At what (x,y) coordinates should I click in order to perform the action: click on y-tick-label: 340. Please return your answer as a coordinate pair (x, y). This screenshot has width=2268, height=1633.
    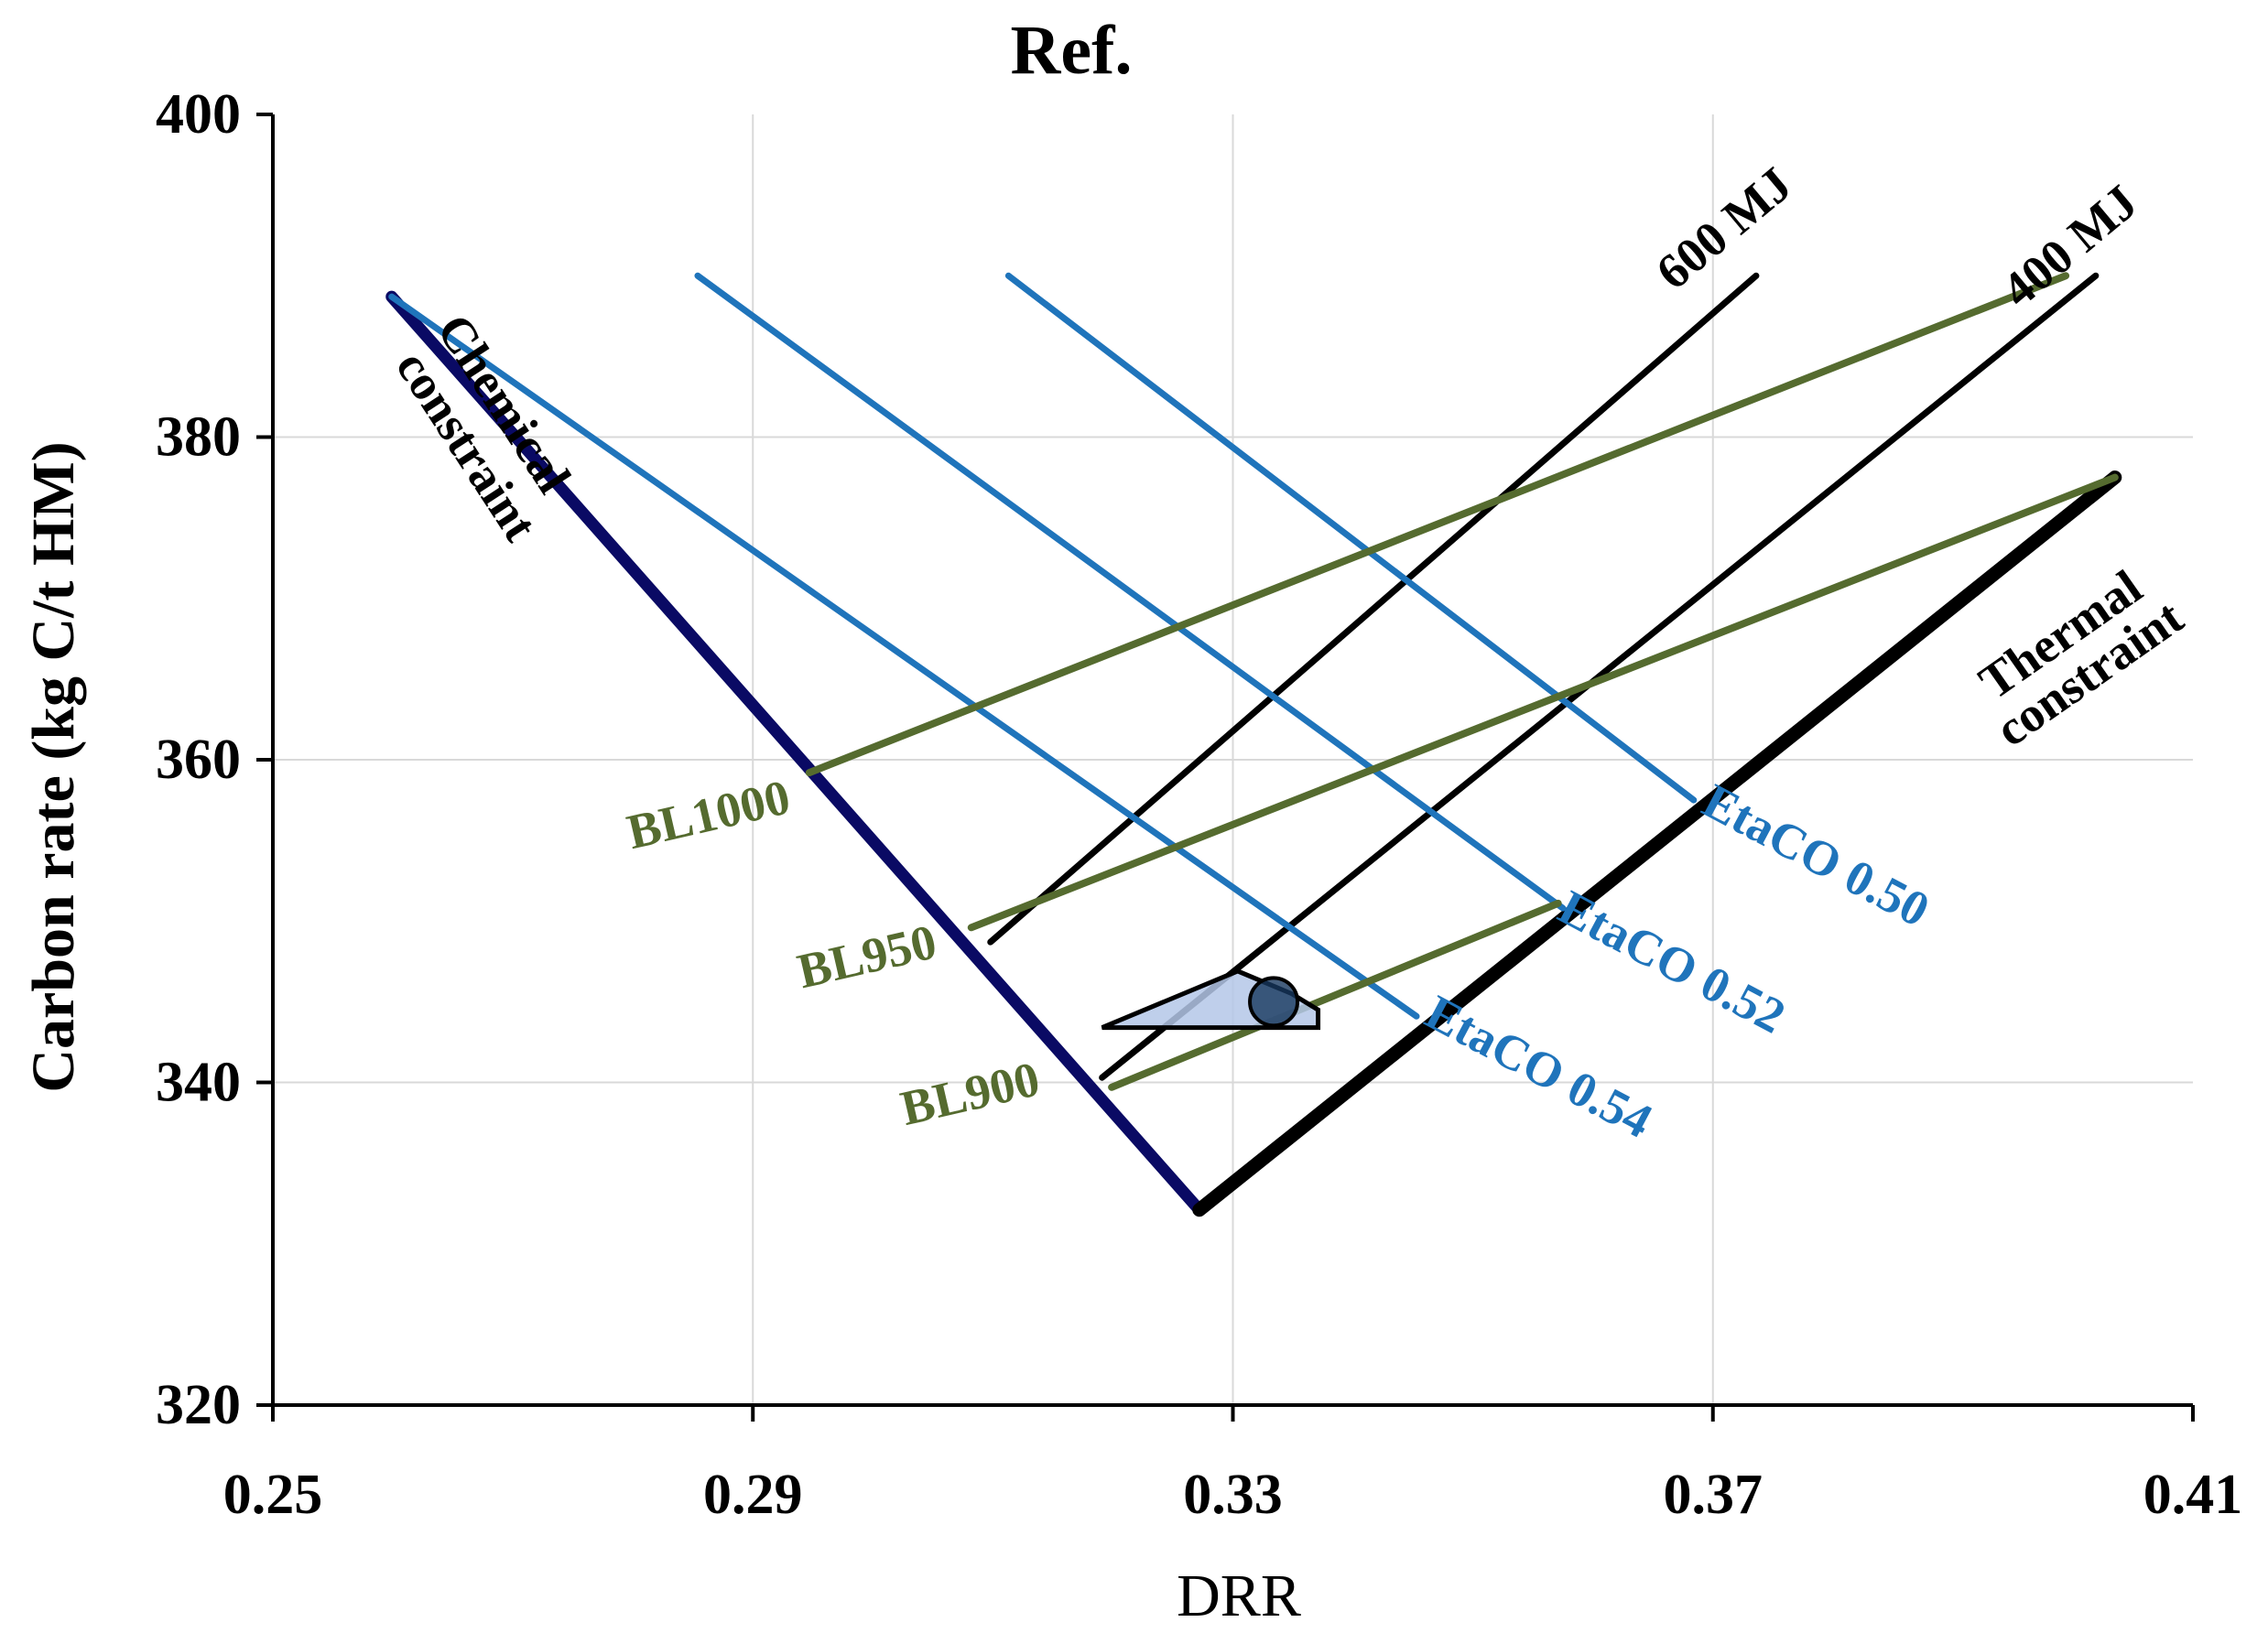
    Looking at the image, I should click on (199, 1083).